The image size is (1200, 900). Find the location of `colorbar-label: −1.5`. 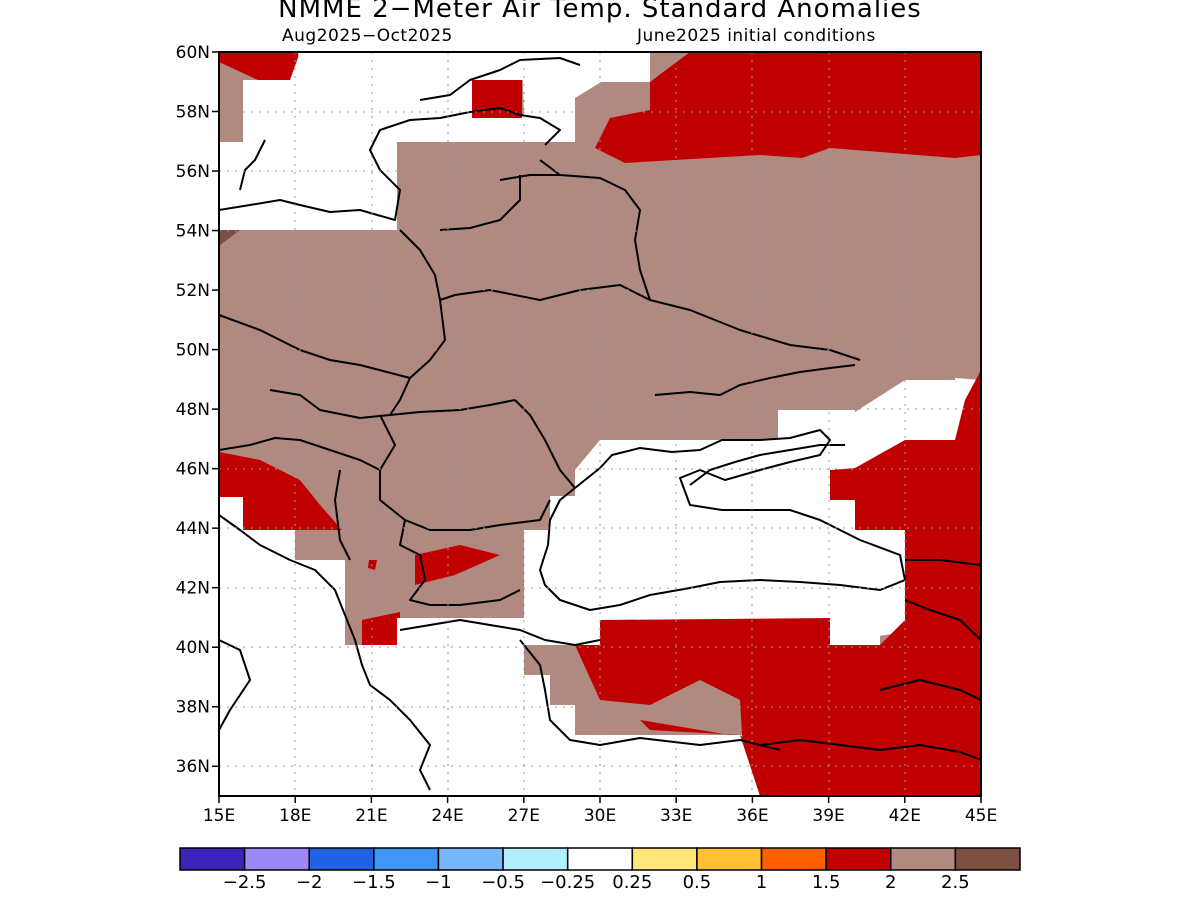

colorbar-label: −1.5 is located at coordinates (373, 882).